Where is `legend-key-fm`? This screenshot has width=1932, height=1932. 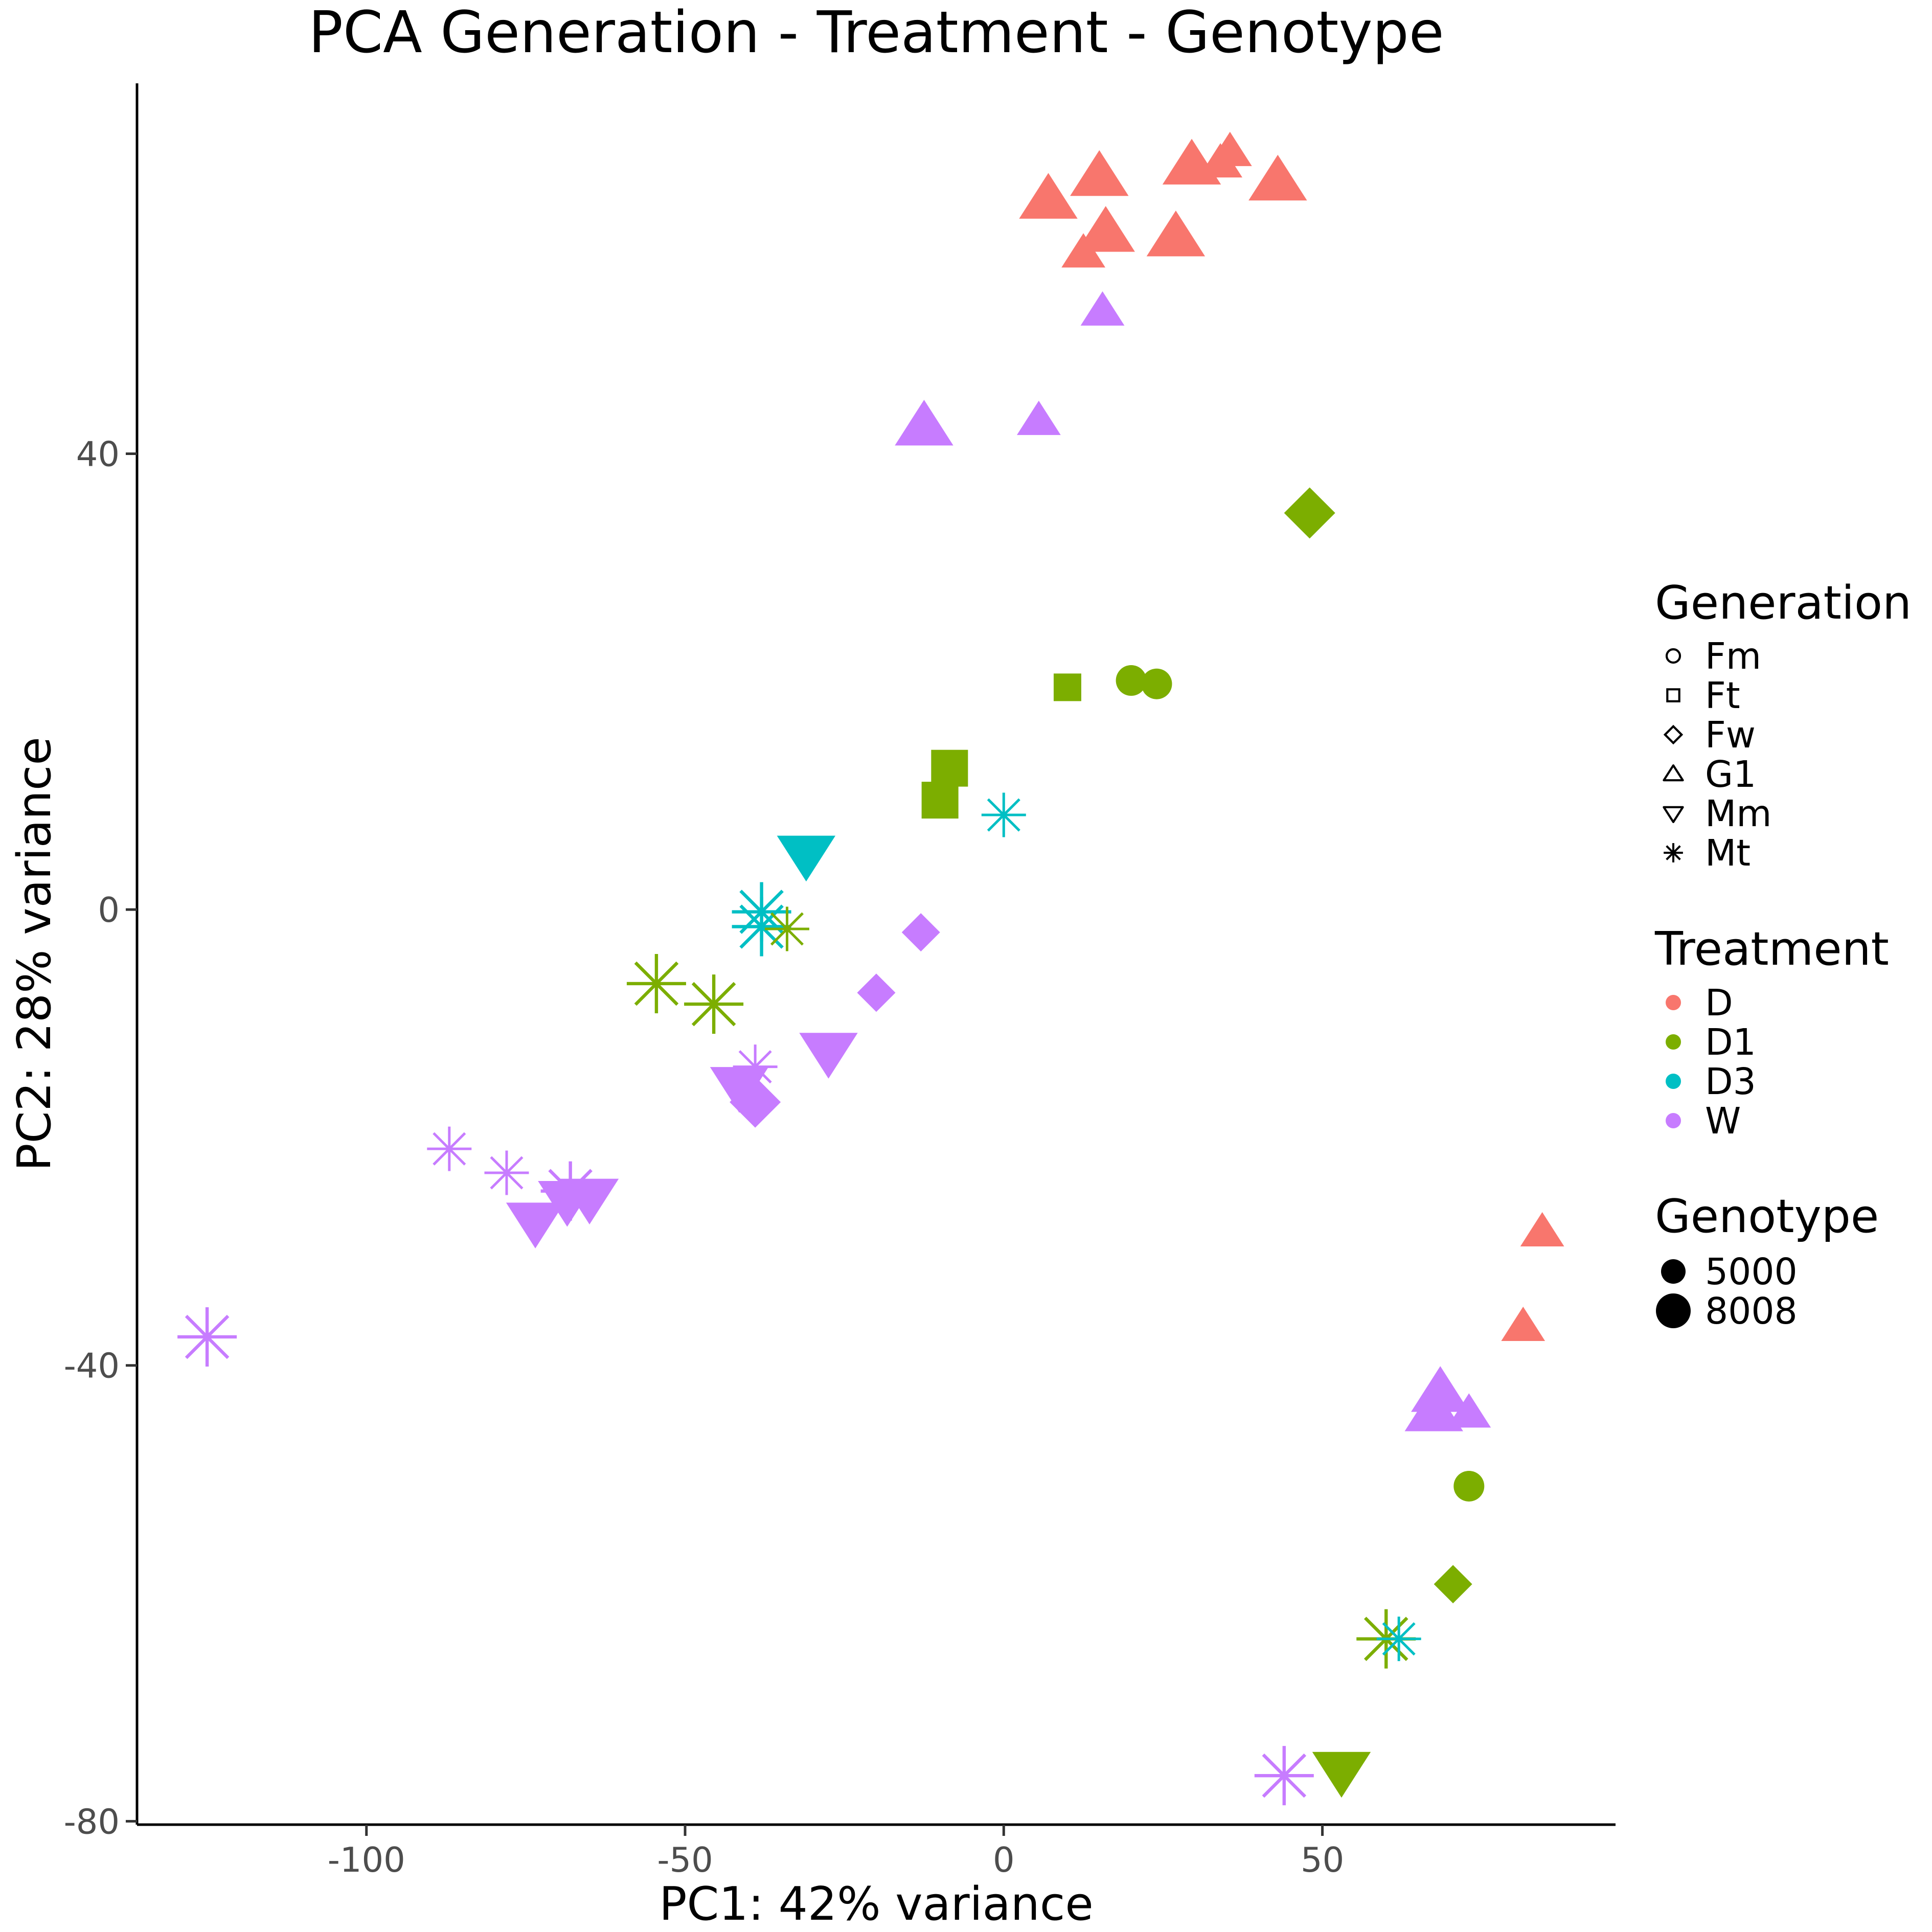
legend-key-fm is located at coordinates (1673, 656).